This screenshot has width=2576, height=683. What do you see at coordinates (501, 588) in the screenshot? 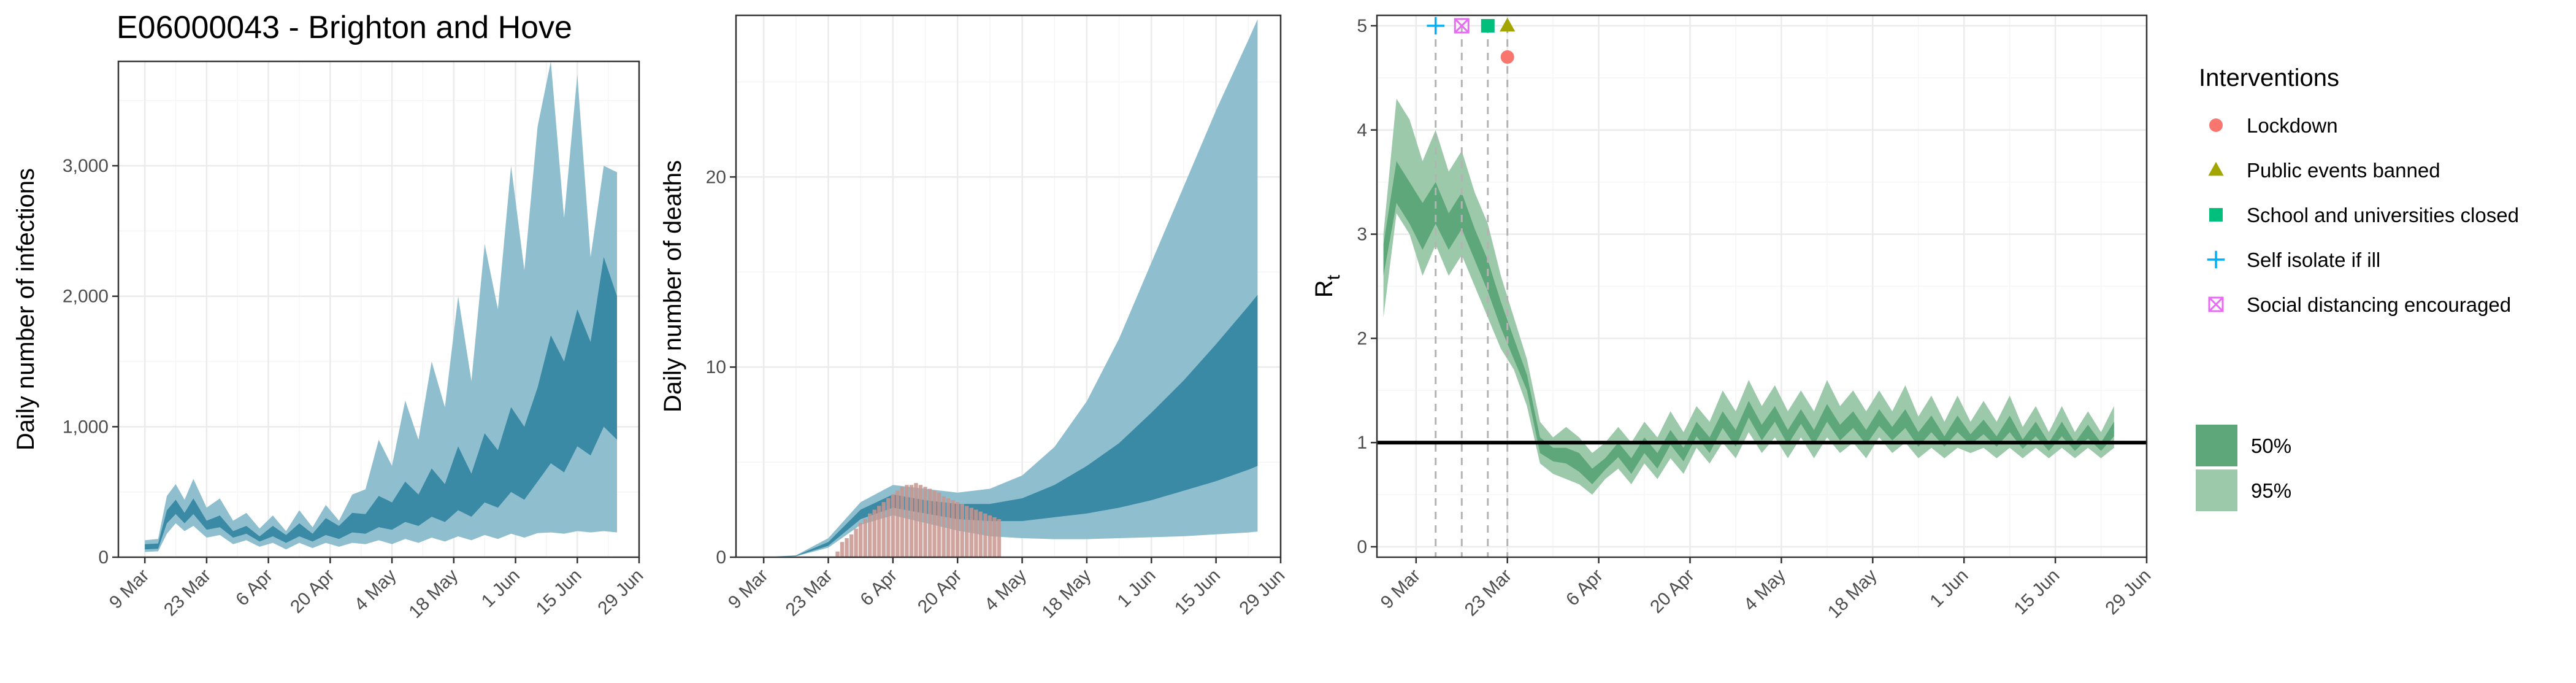
I see `infections-x-tick-label: 1 Jun` at bounding box center [501, 588].